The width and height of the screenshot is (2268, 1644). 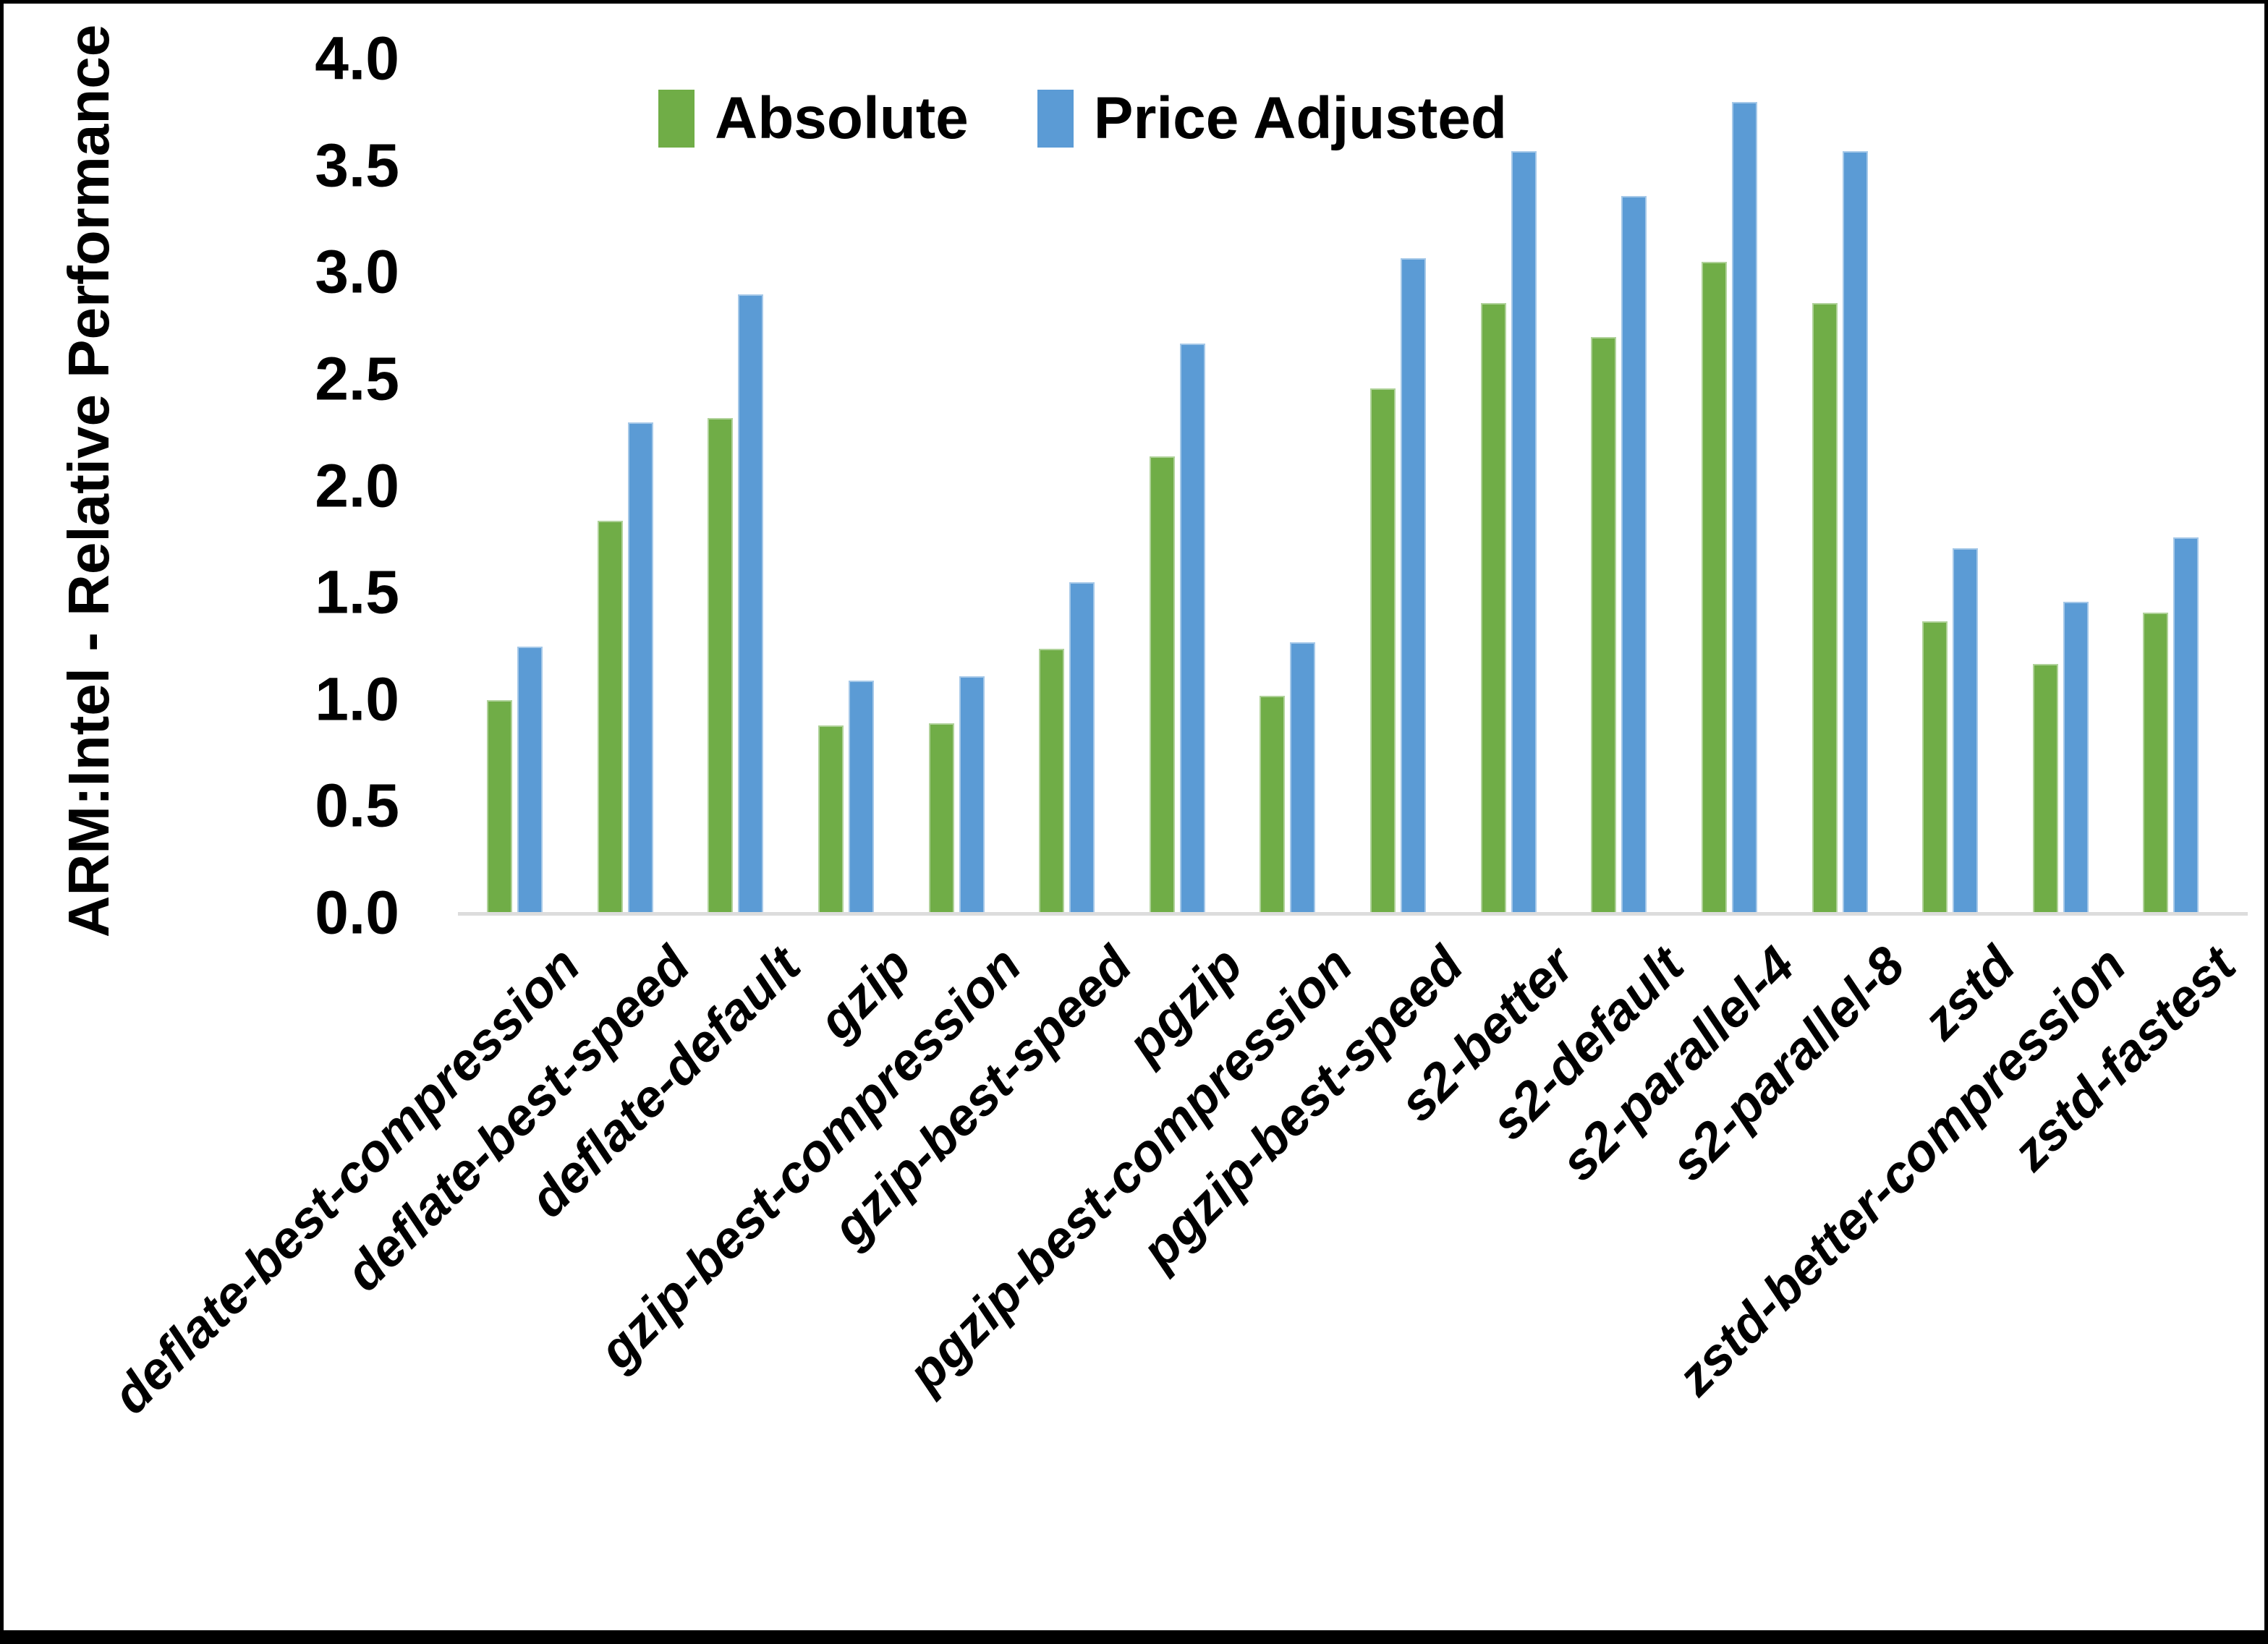 I want to click on legend-item-absolute: Absolute, so click(x=813, y=118).